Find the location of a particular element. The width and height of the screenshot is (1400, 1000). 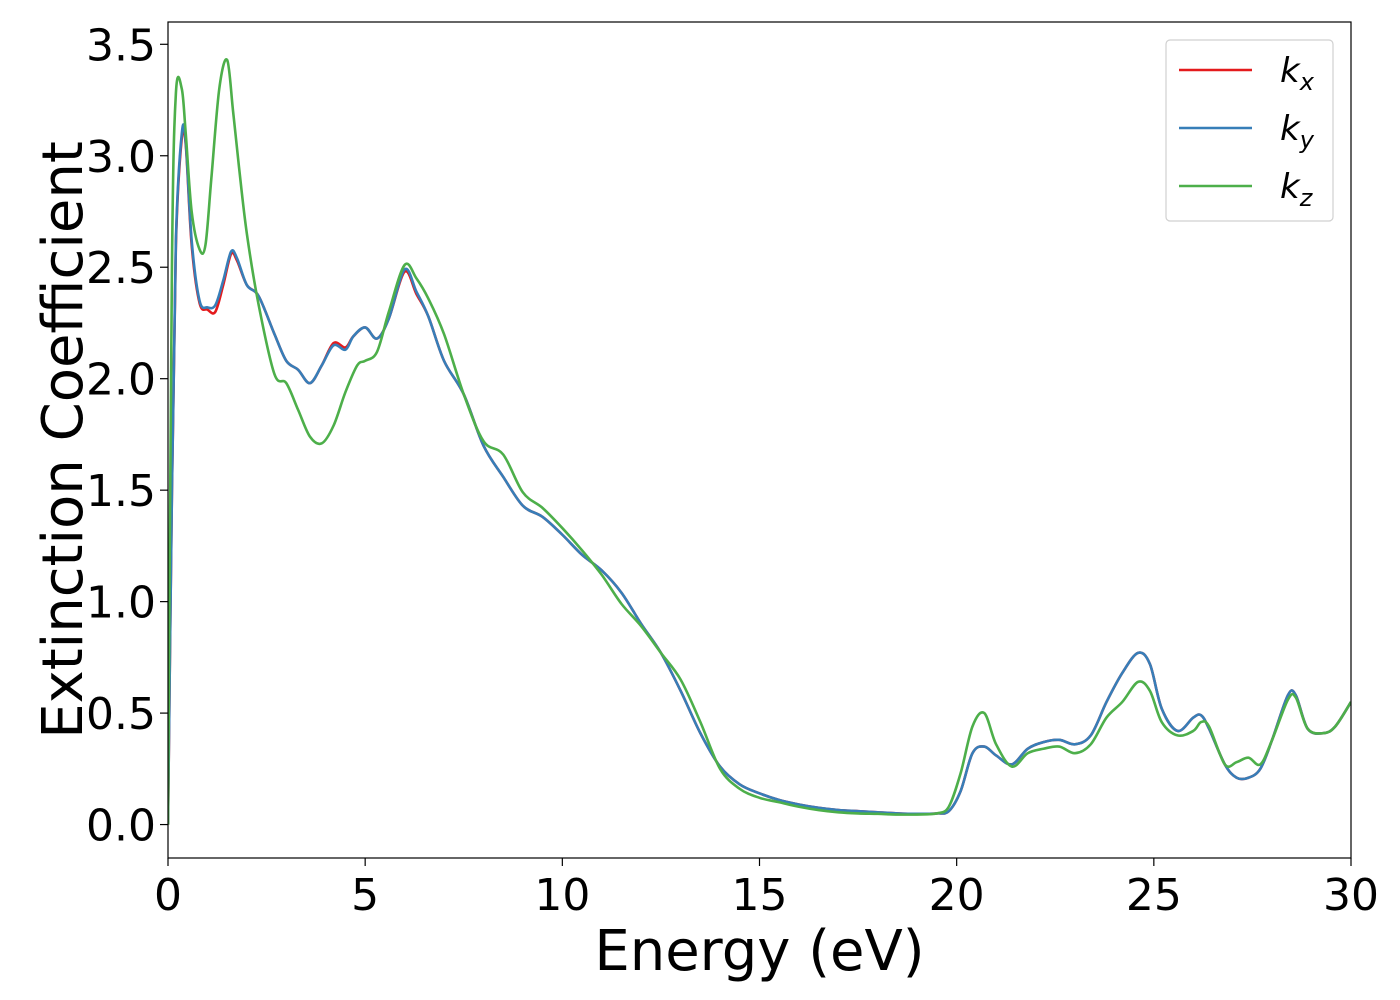

x-tick-label: 0 is located at coordinates (168, 895).